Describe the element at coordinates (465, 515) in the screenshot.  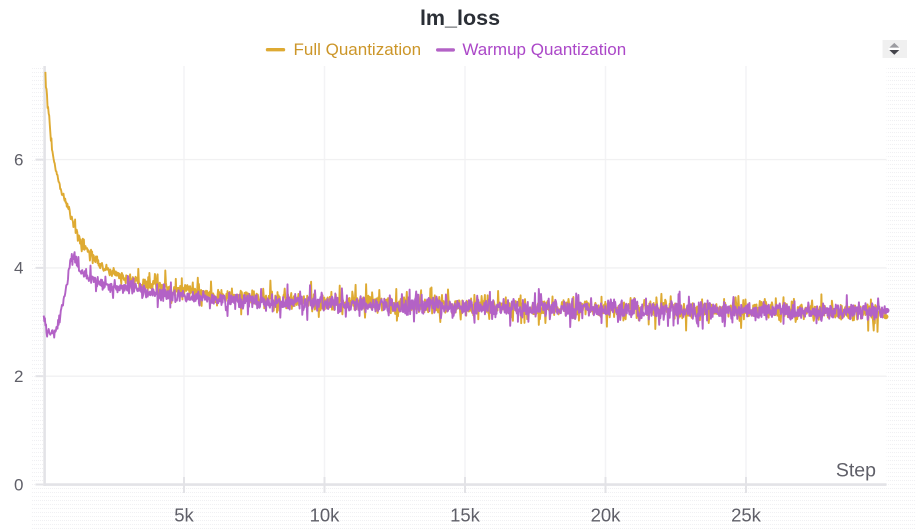
I see `svg-text: 15k` at that location.